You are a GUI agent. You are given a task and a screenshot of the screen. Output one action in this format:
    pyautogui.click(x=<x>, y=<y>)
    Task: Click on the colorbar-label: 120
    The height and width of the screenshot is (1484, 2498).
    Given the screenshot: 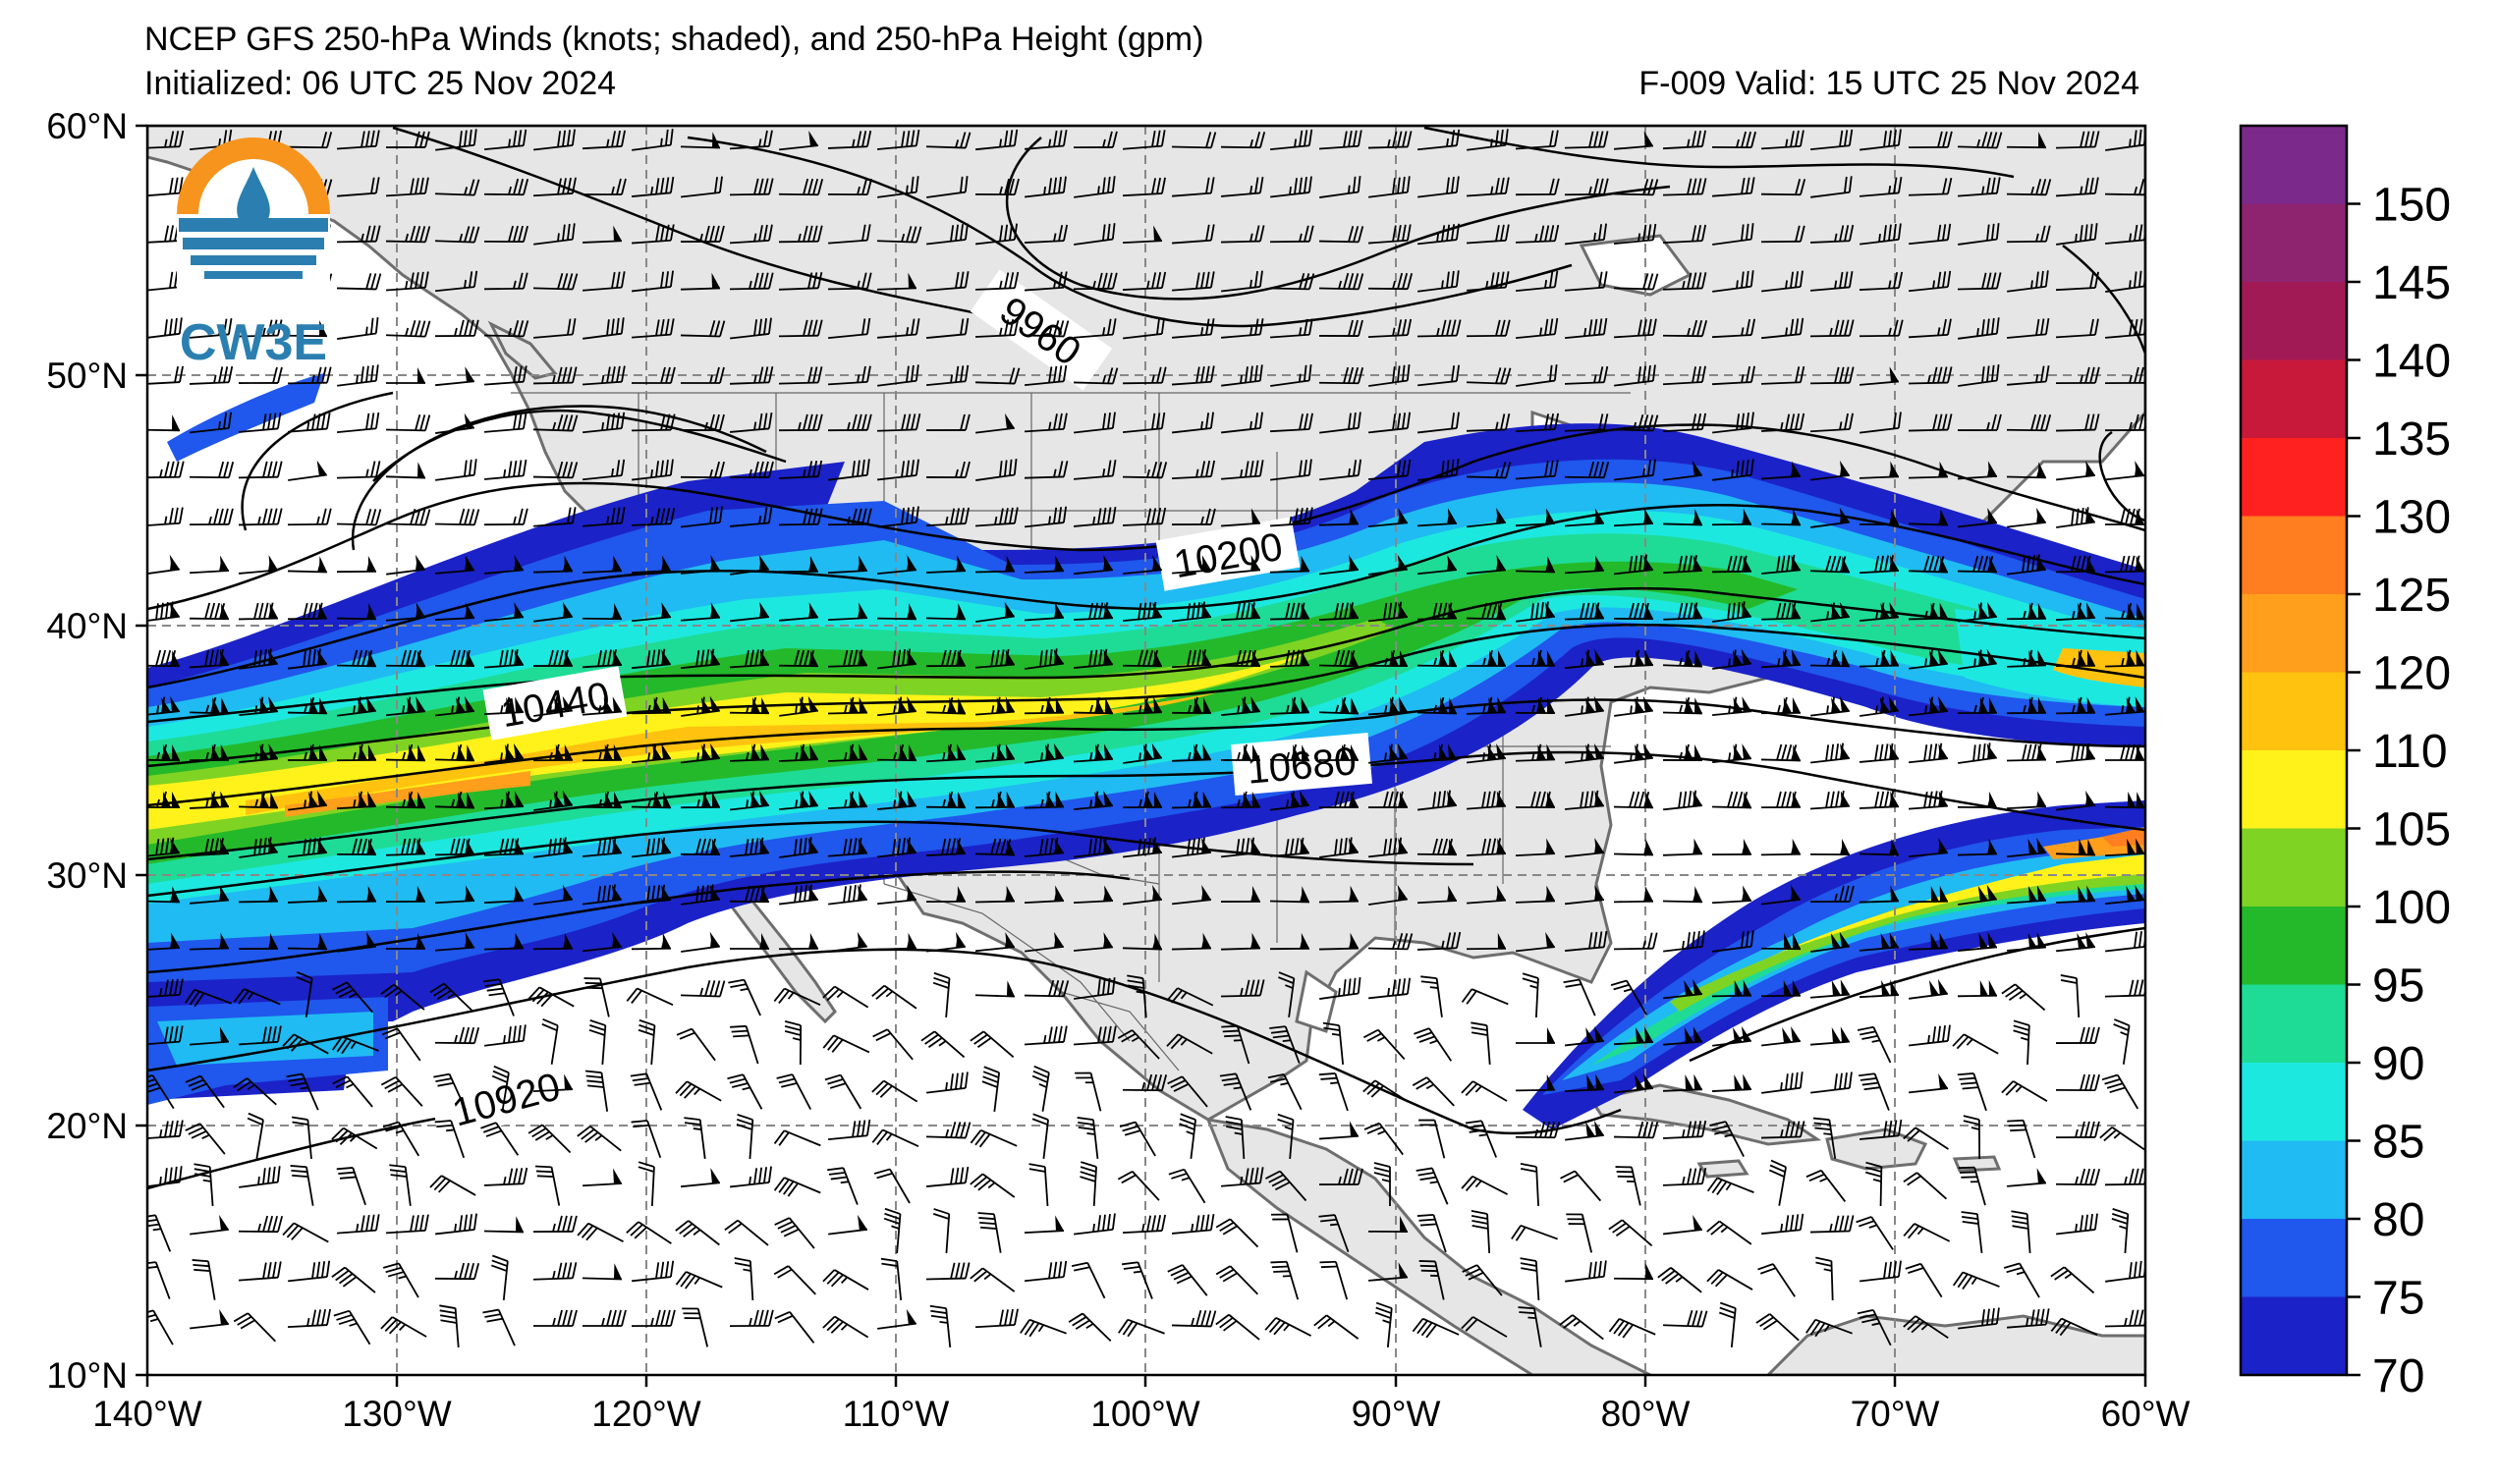 What is the action you would take?
    pyautogui.click(x=2411, y=674)
    